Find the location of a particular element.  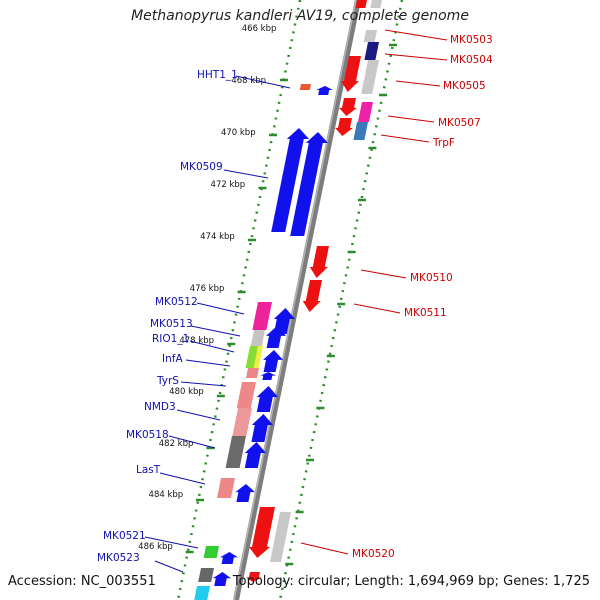

left-gene-label: HHT1_1 is located at coordinates (217, 75).